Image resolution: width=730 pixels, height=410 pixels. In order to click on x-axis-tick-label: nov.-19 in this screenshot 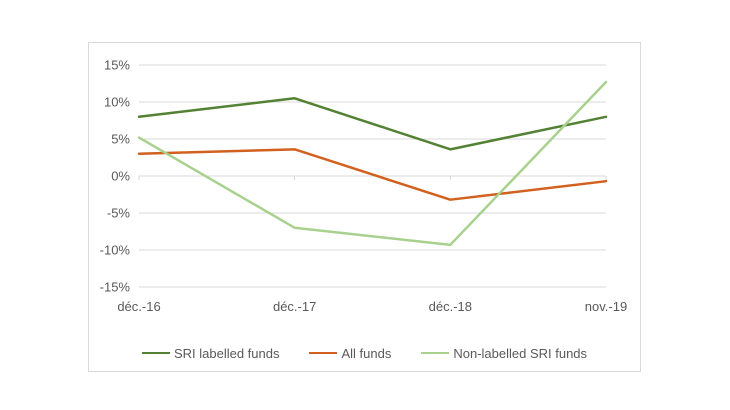, I will do `click(606, 306)`.